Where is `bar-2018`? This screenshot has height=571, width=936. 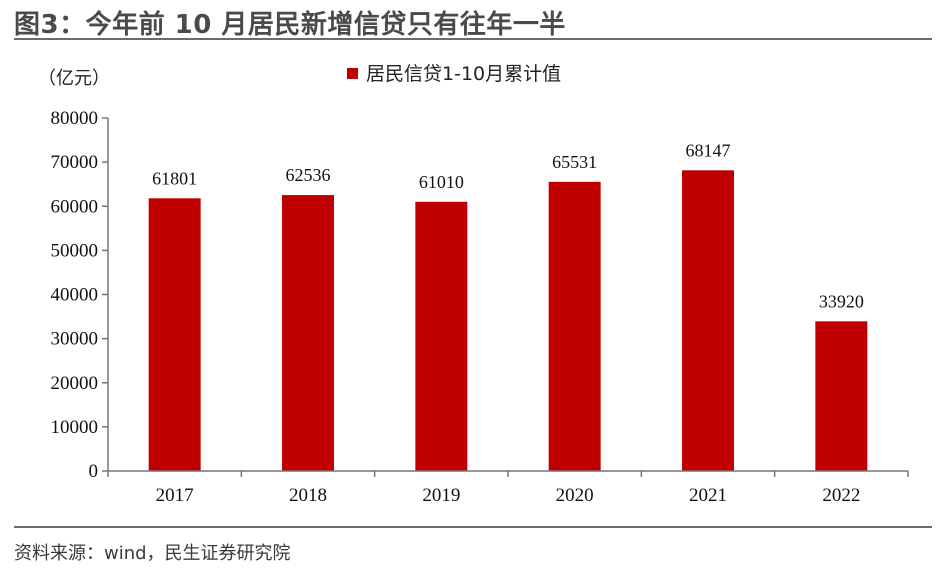
bar-2018 is located at coordinates (308, 333).